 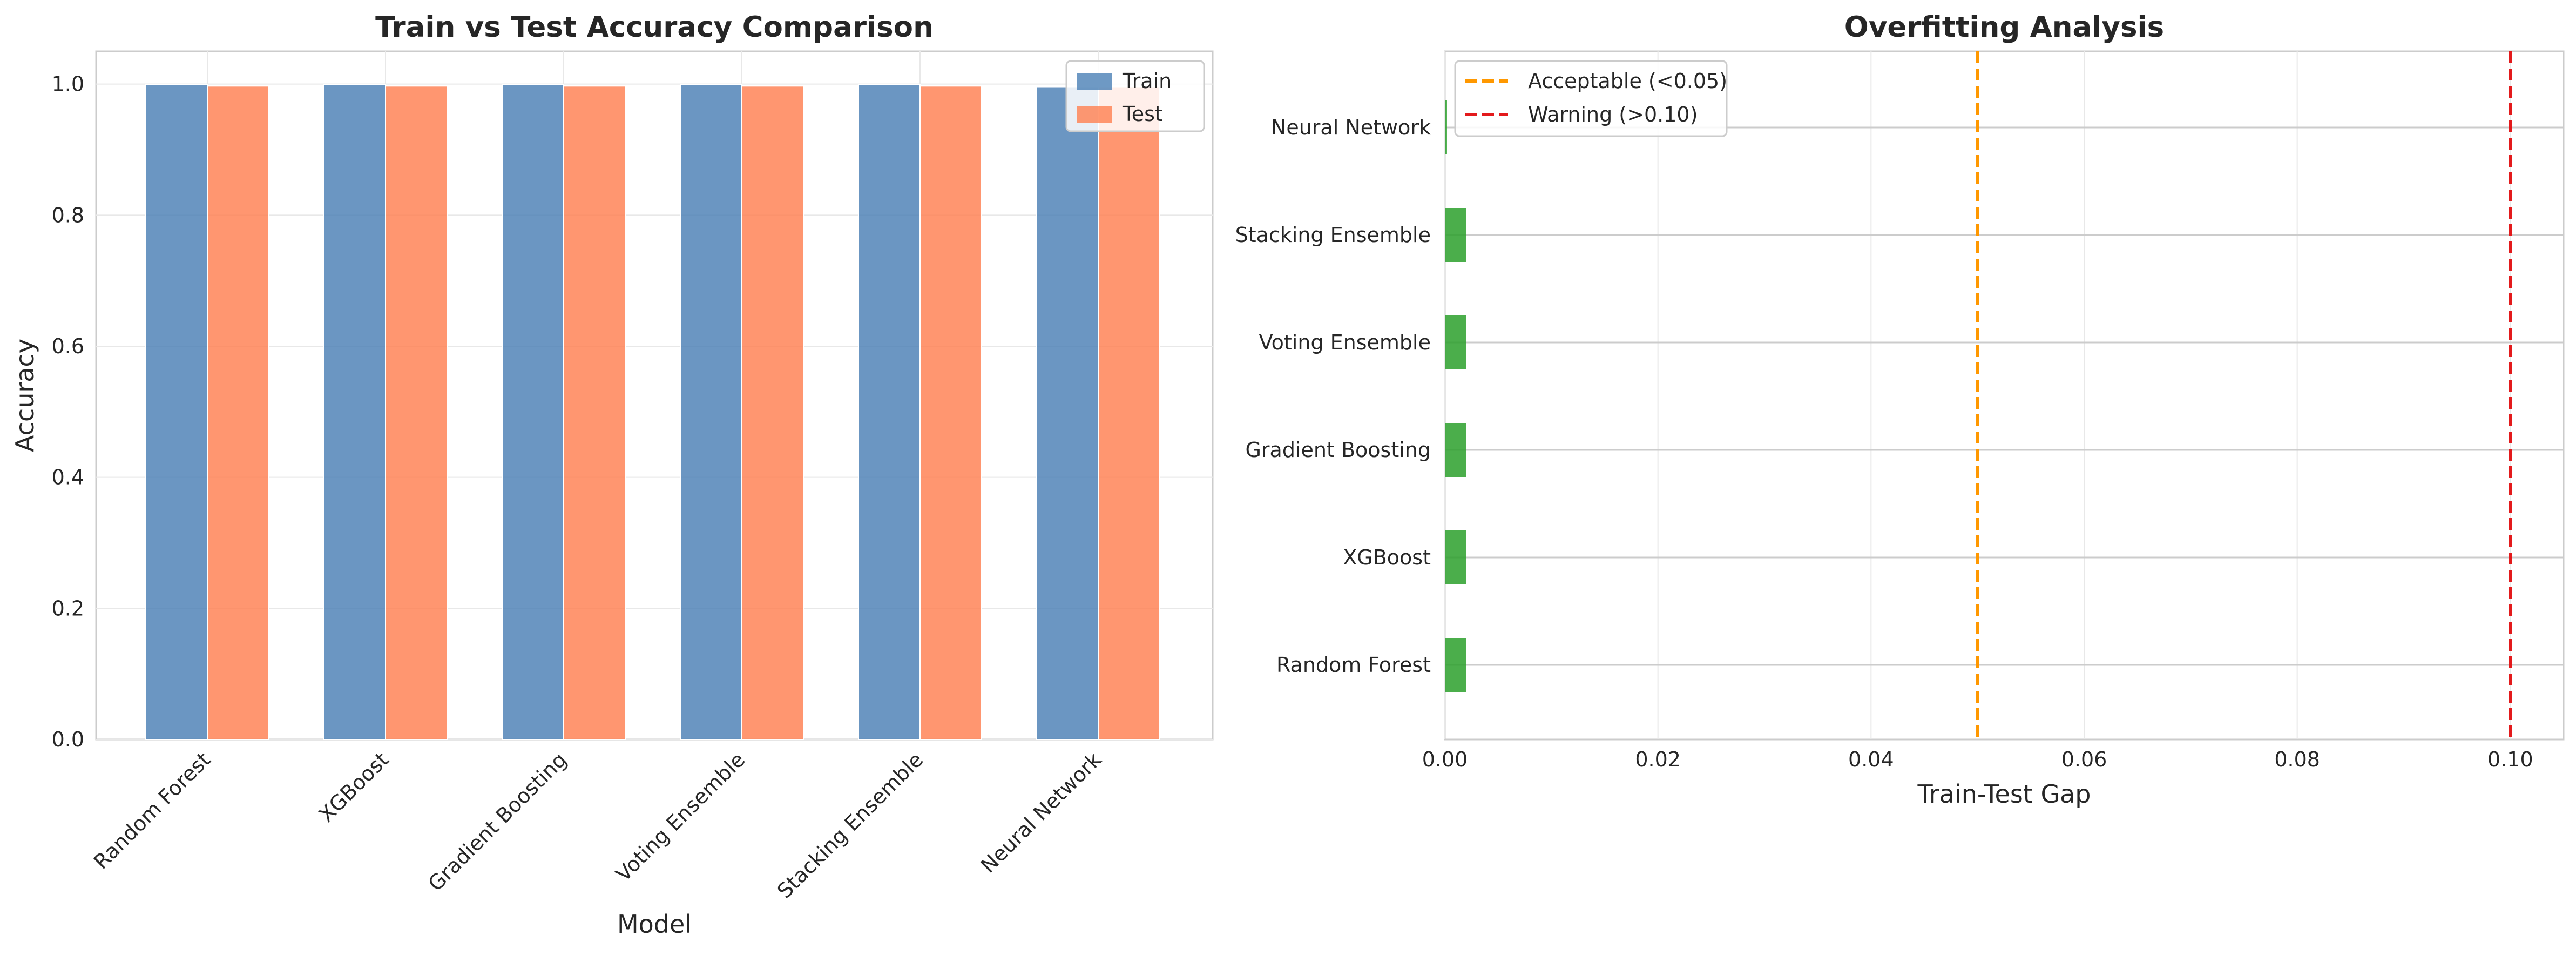 What do you see at coordinates (1094, 114) in the screenshot?
I see `legend-swatch-test` at bounding box center [1094, 114].